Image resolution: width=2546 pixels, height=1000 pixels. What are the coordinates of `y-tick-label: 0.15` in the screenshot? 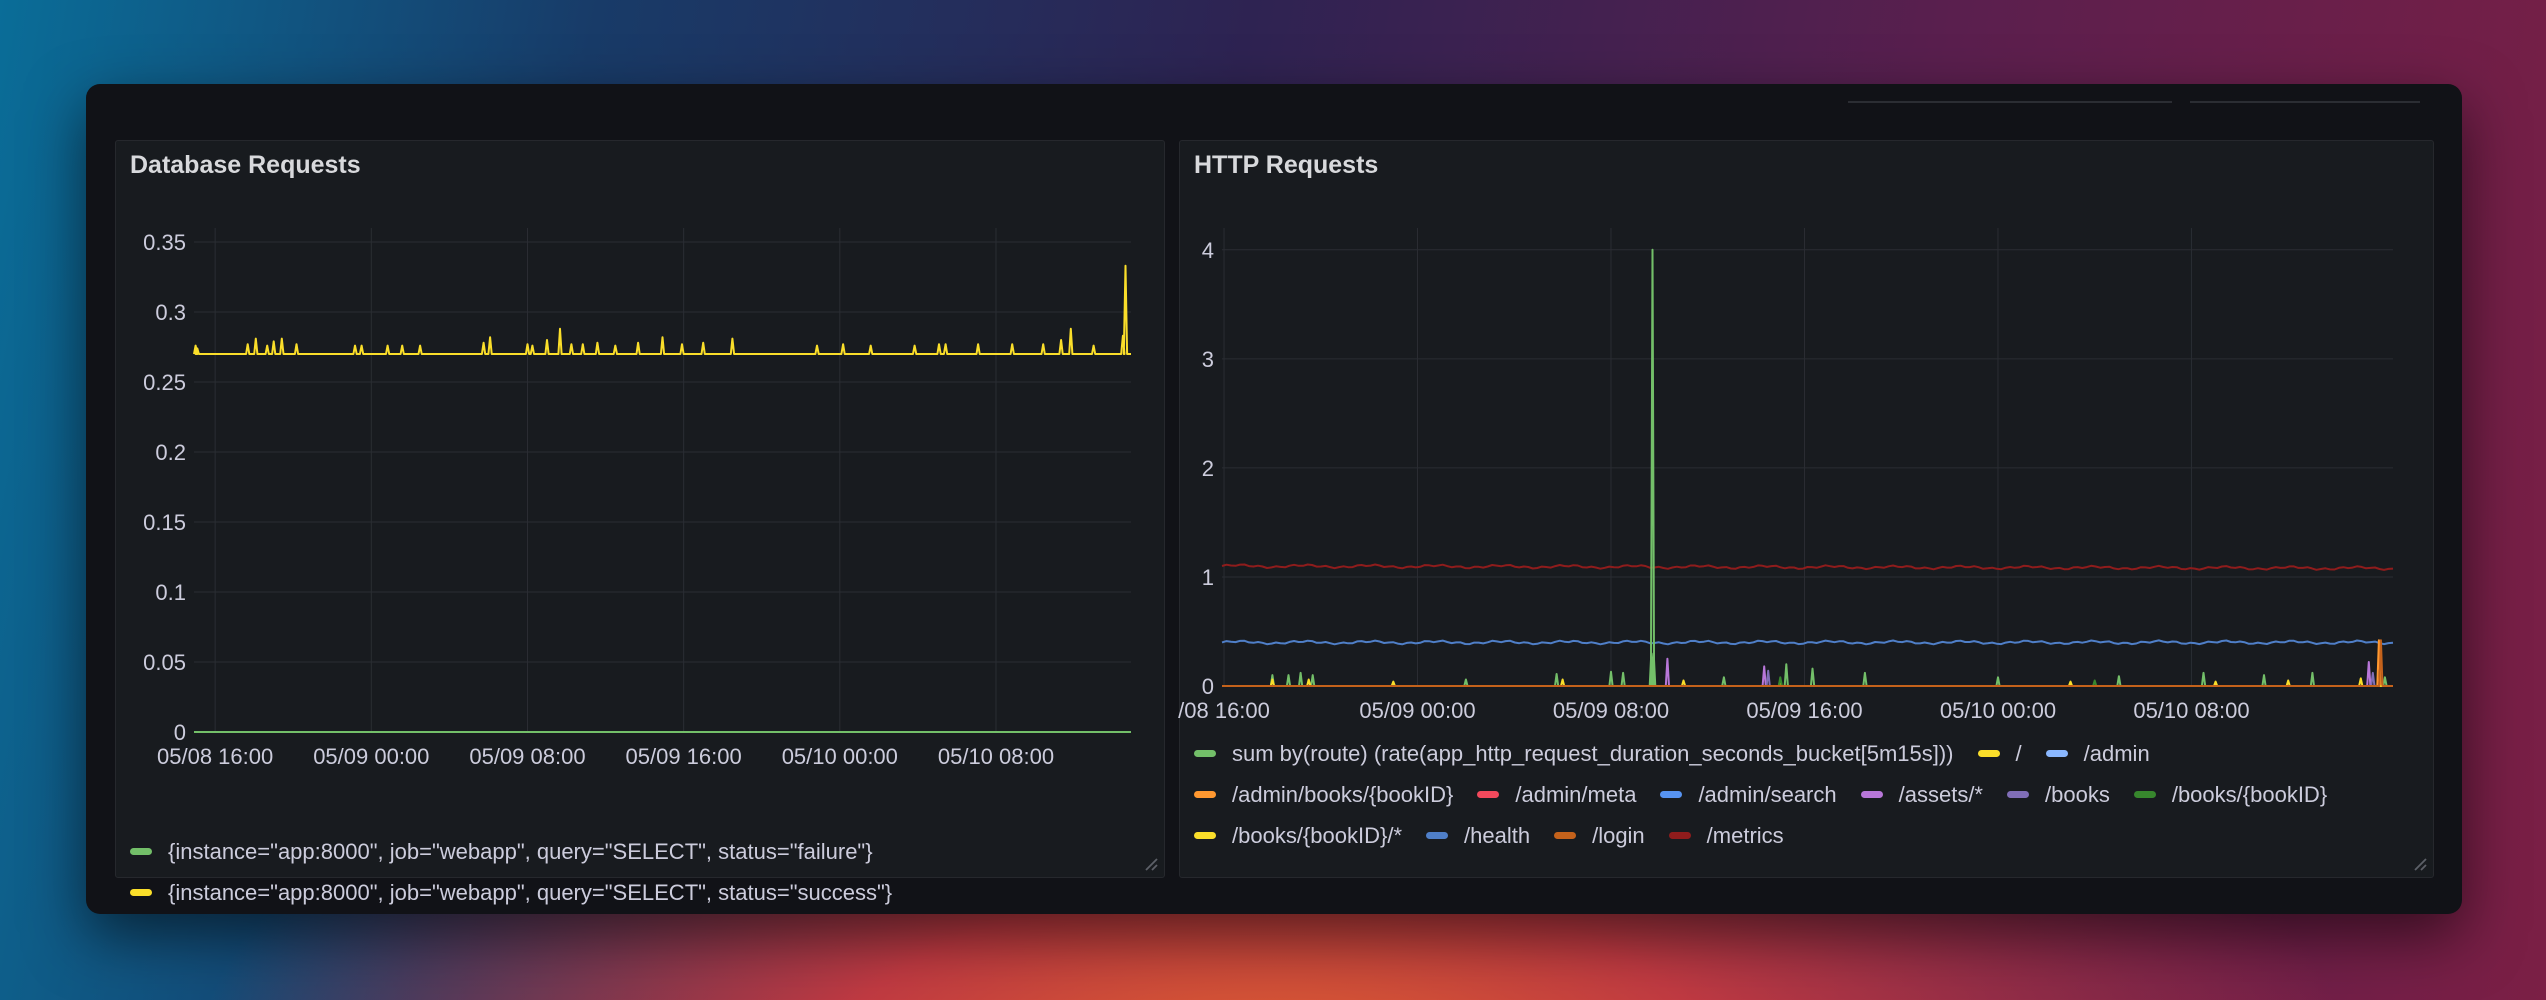 It's located at (164, 522).